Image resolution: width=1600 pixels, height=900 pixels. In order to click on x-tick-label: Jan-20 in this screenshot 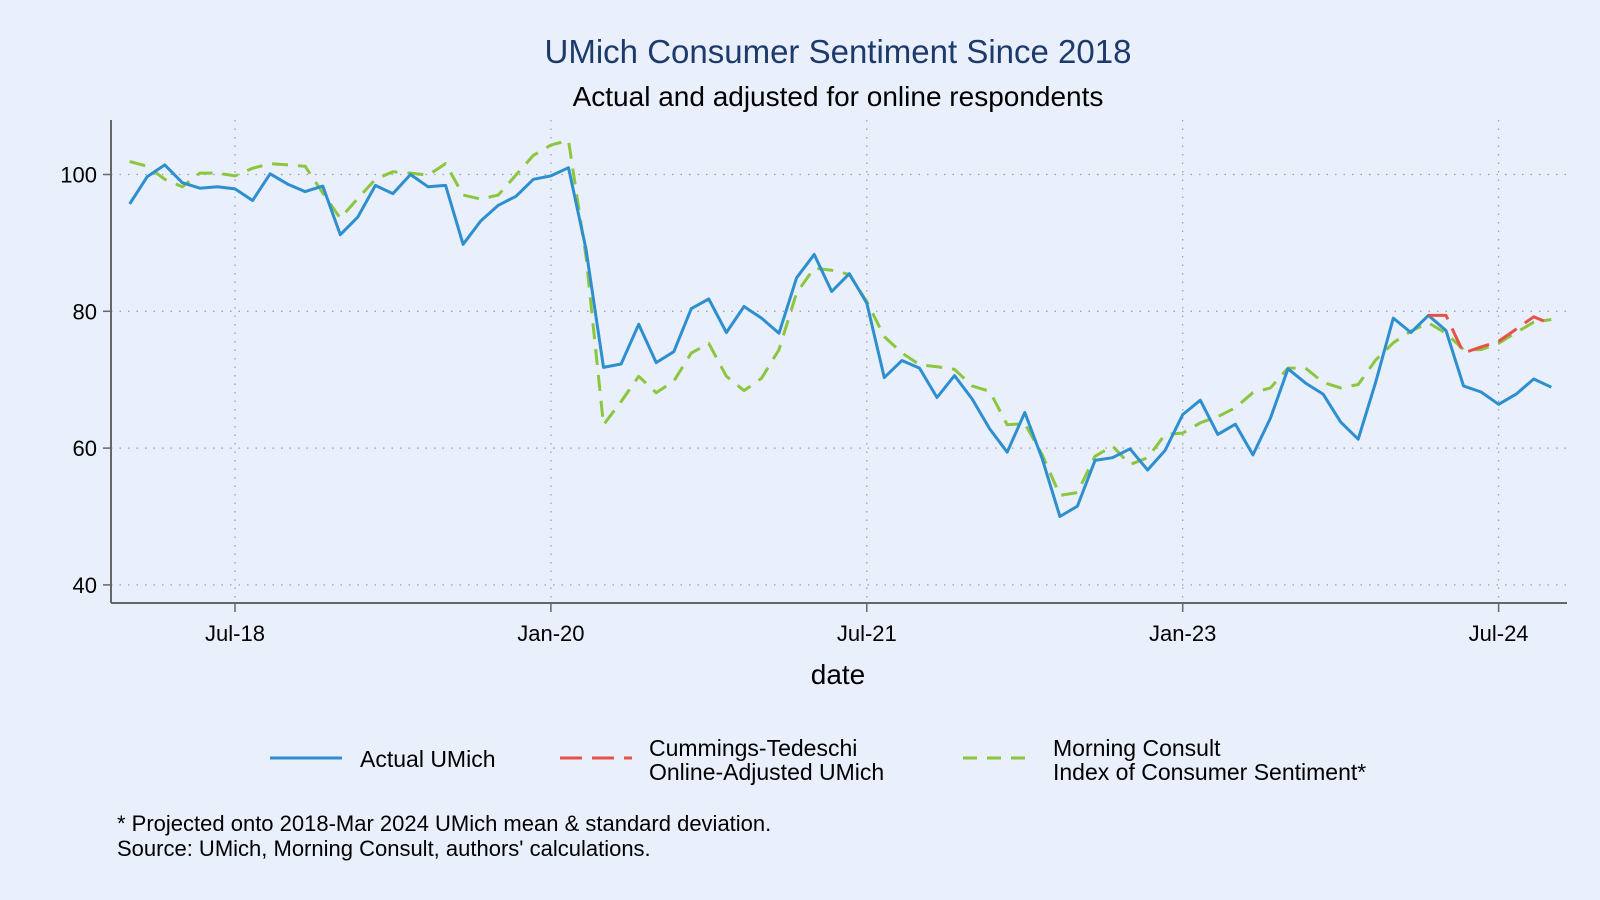, I will do `click(550, 633)`.